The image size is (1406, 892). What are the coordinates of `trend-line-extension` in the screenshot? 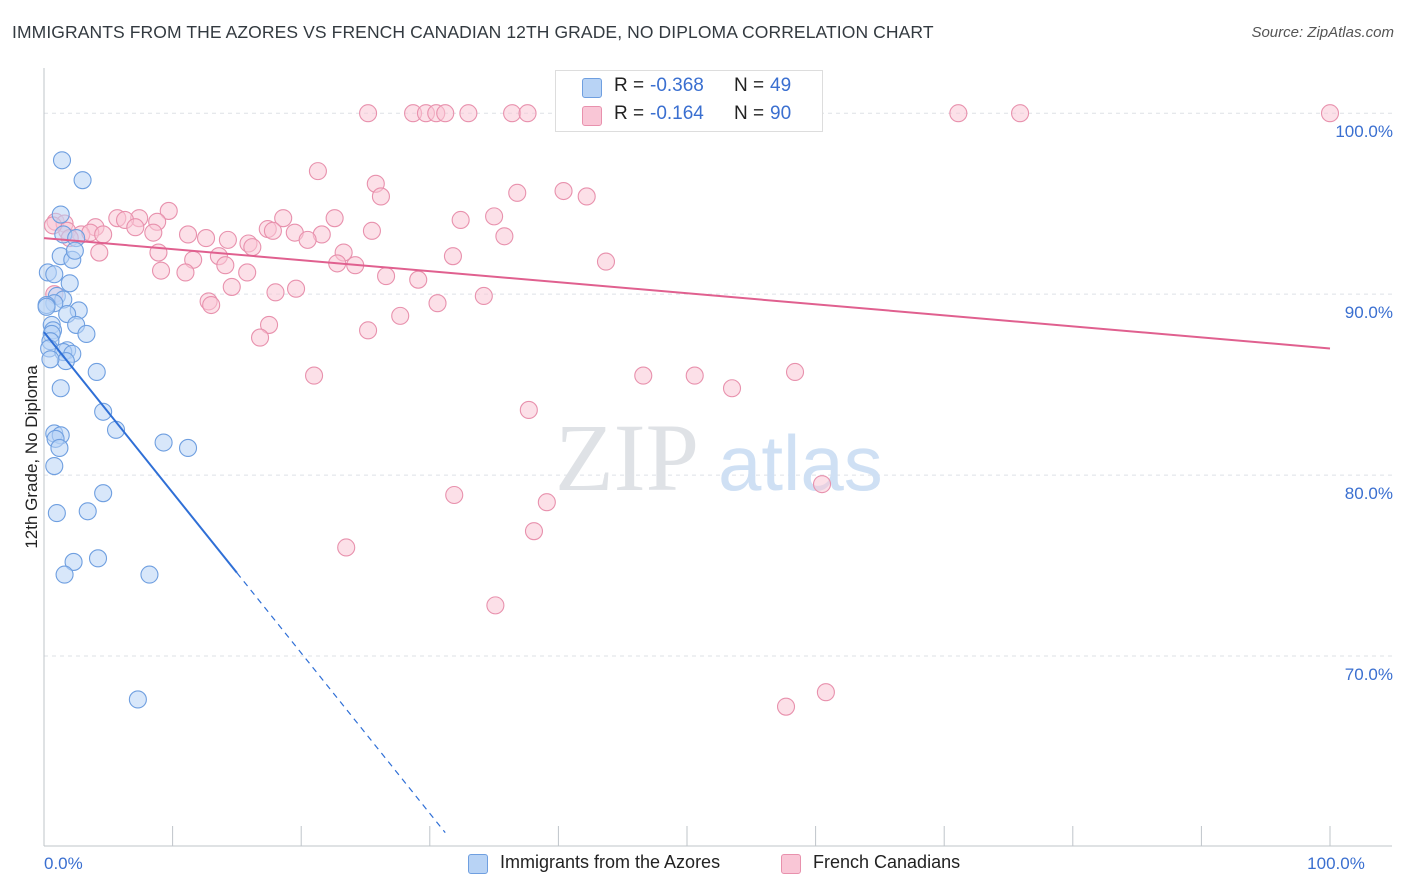 It's located at (341, 703).